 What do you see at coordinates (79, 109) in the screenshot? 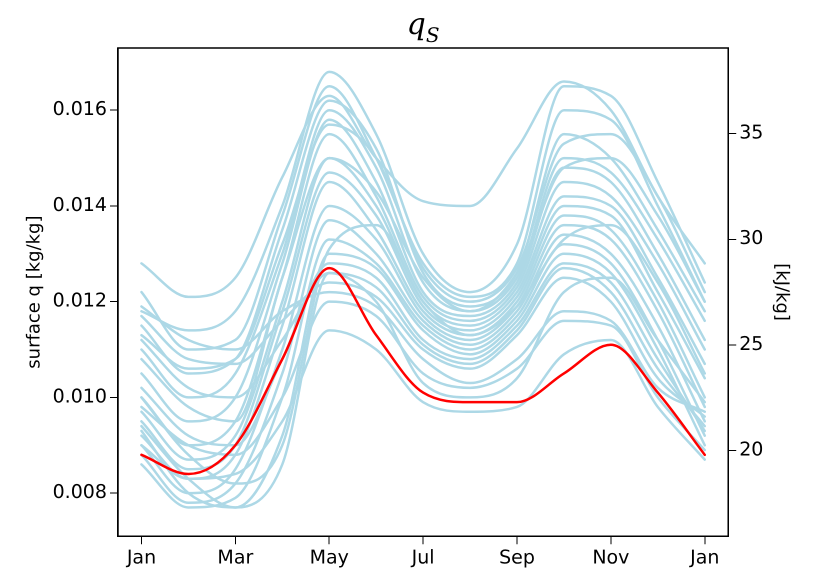
I see `y-tick-label: 0.016` at bounding box center [79, 109].